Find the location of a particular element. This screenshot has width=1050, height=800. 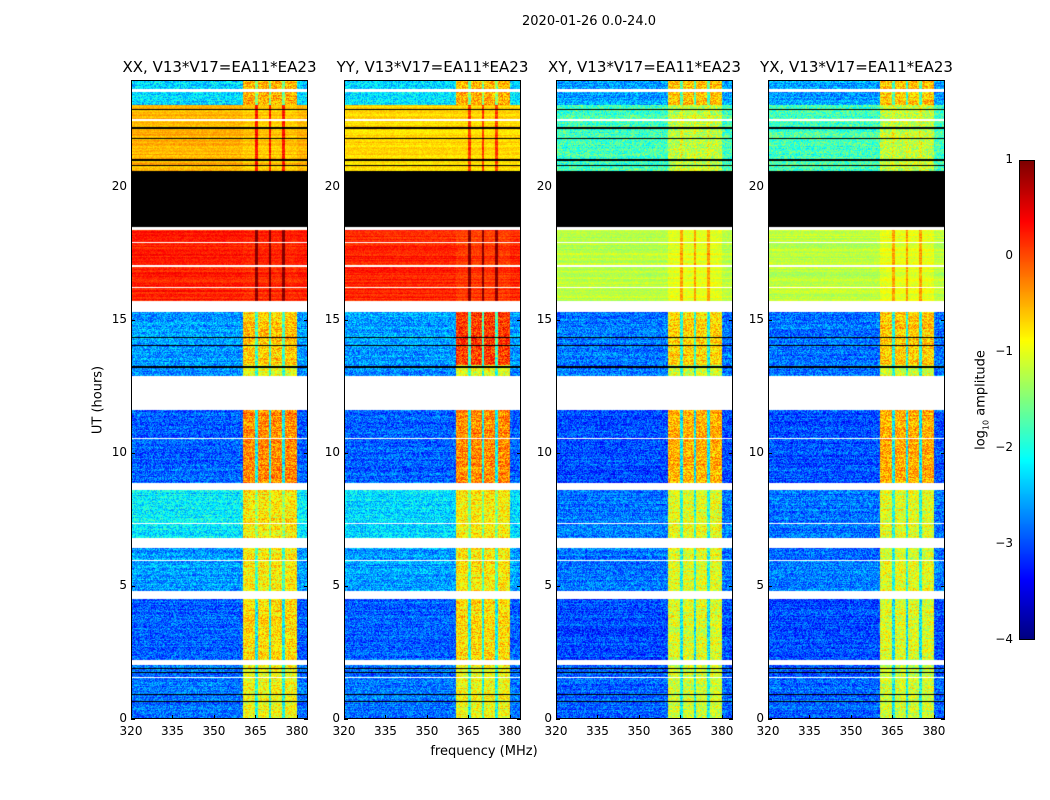

y-axis-label: UT (hours) is located at coordinates (98, 400).